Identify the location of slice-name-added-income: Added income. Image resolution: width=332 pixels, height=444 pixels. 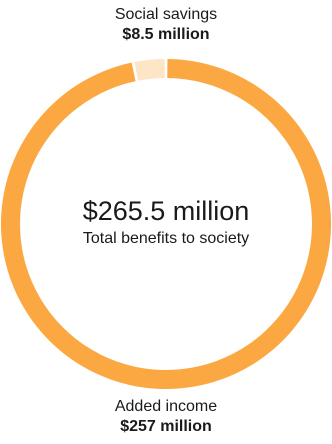
(166, 406).